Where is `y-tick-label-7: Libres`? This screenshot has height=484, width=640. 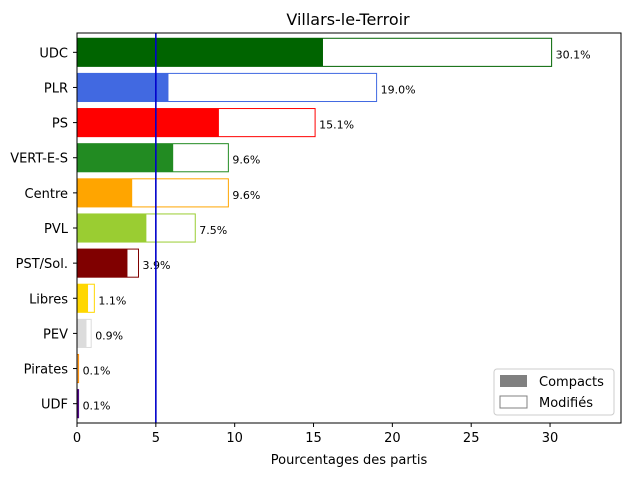
y-tick-label-7: Libres is located at coordinates (48, 299).